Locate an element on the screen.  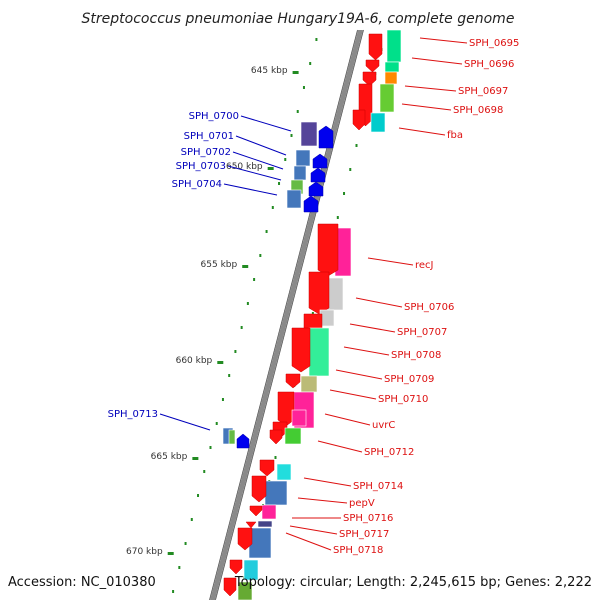
scale-tick-label: 665 kbp is located at coordinates (169, 457).